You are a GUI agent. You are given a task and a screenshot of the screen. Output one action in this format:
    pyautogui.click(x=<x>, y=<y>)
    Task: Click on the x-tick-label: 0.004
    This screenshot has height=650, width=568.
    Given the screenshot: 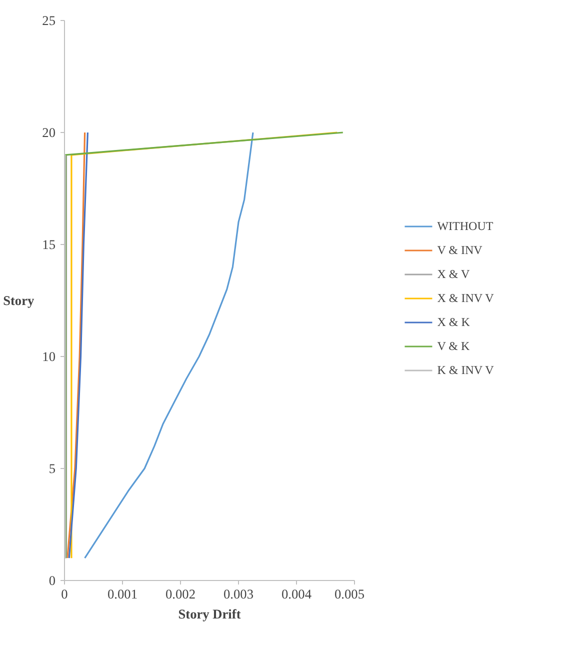 What is the action you would take?
    pyautogui.click(x=297, y=594)
    